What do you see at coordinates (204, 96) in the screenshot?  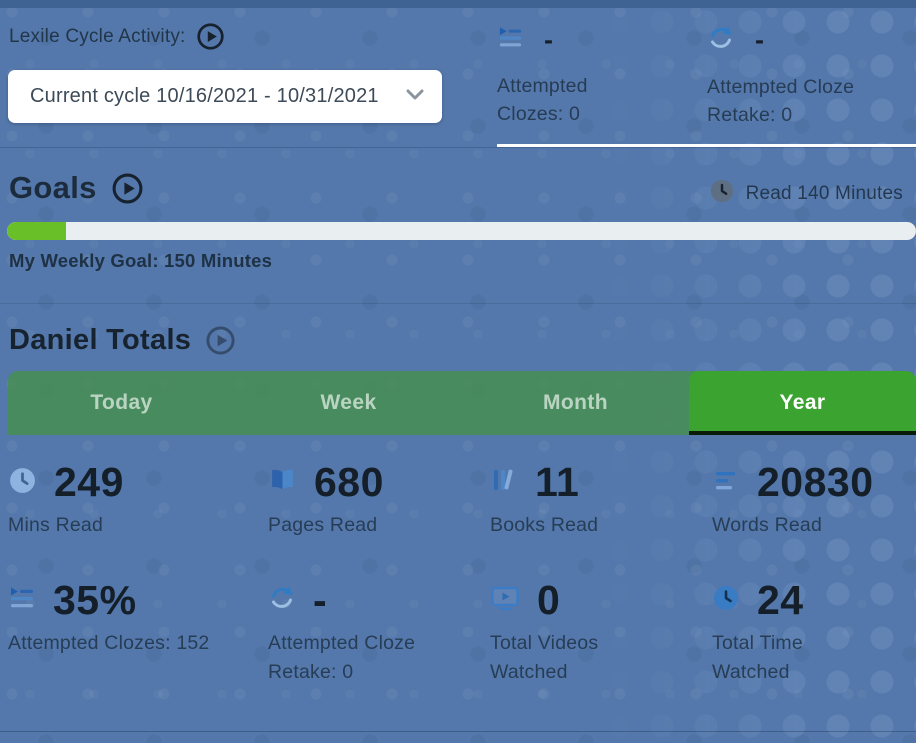 I see `cycle-dropdown-value: Current cycle 10/16/2021 - 10/31/2021` at bounding box center [204, 96].